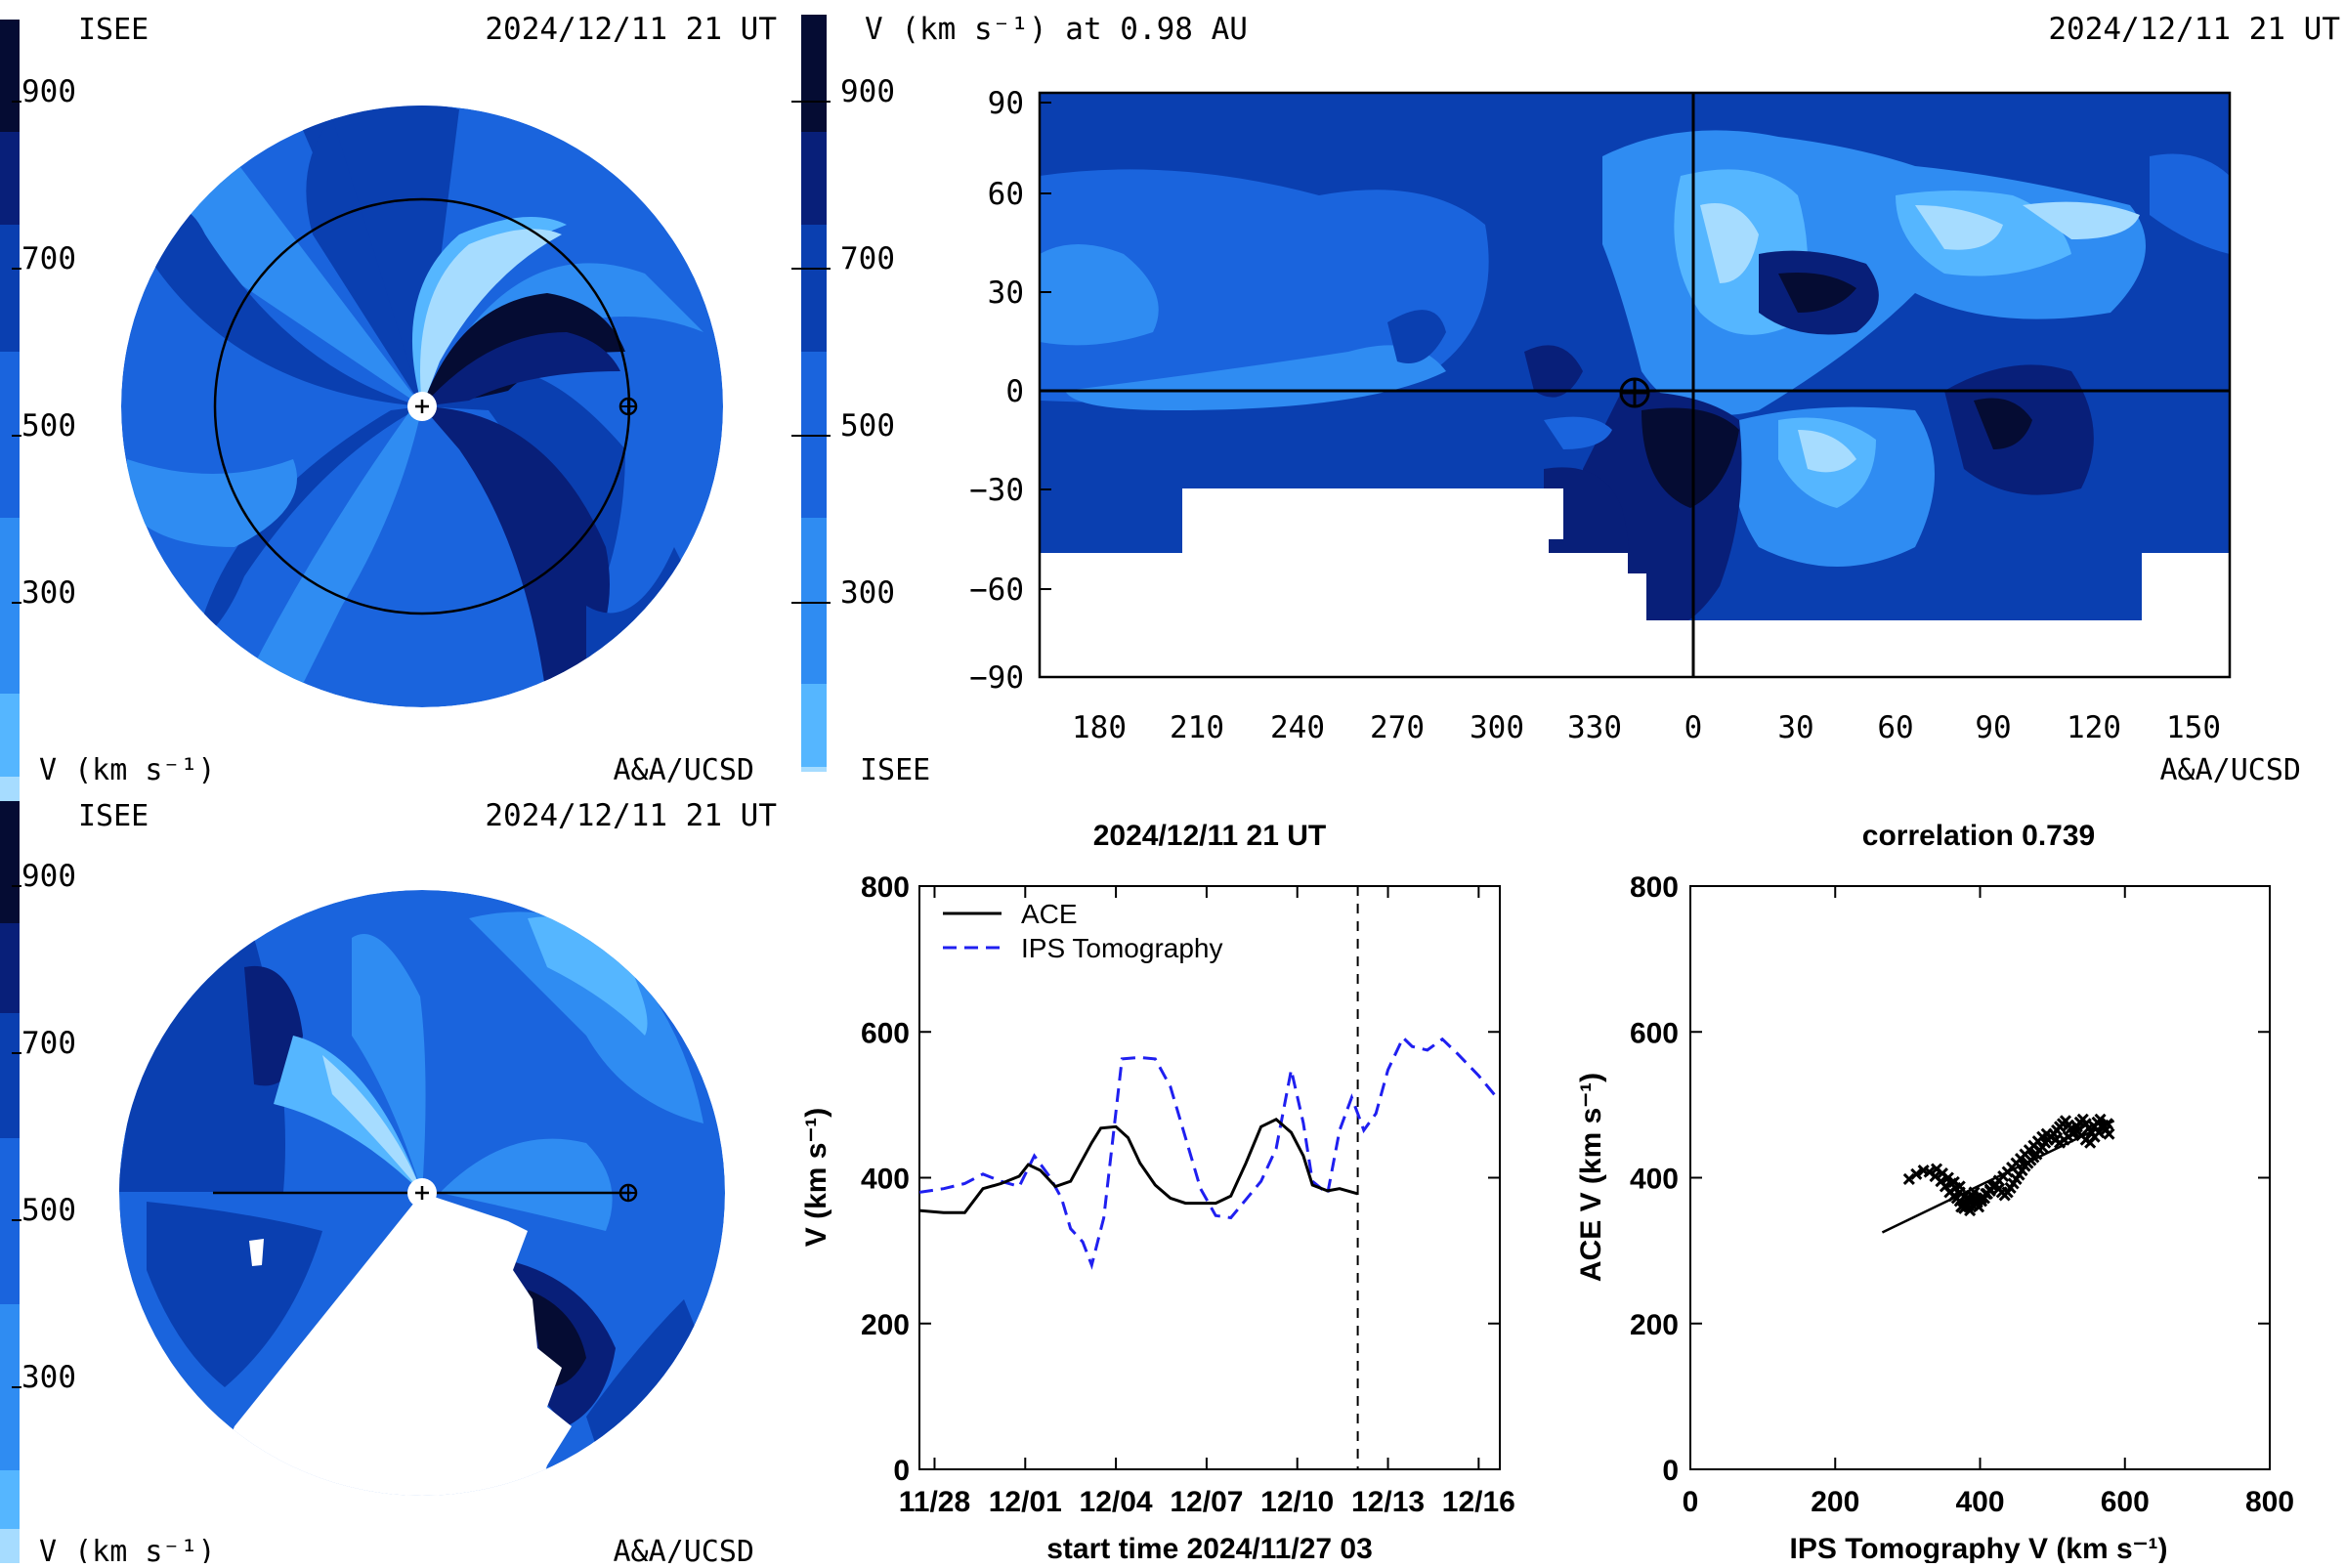 Image resolution: width=2345 pixels, height=1568 pixels. What do you see at coordinates (1197, 727) in the screenshot?
I see `lon-tick-210: 210` at bounding box center [1197, 727].